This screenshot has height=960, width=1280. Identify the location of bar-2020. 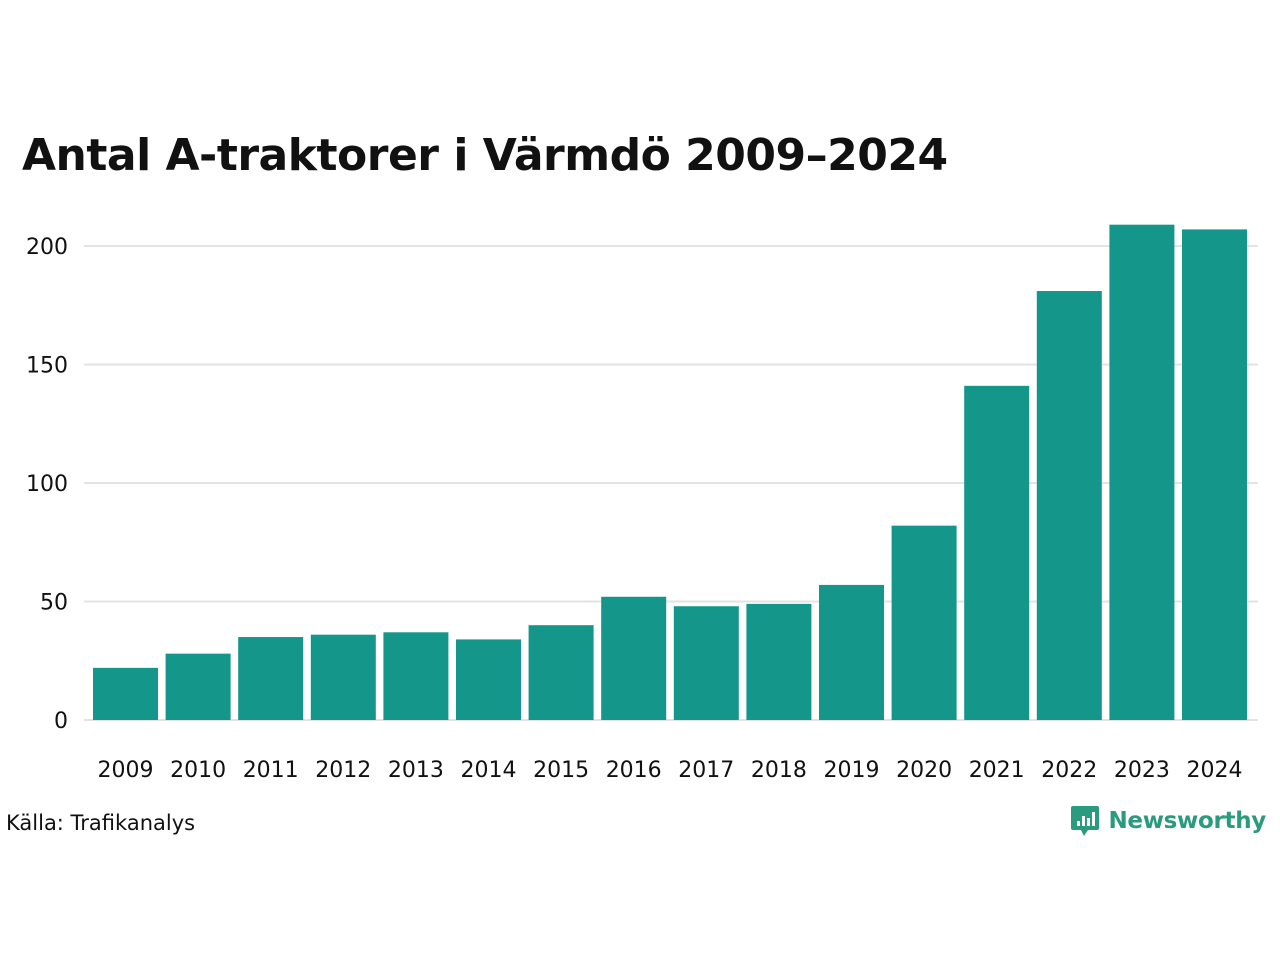
(924, 622).